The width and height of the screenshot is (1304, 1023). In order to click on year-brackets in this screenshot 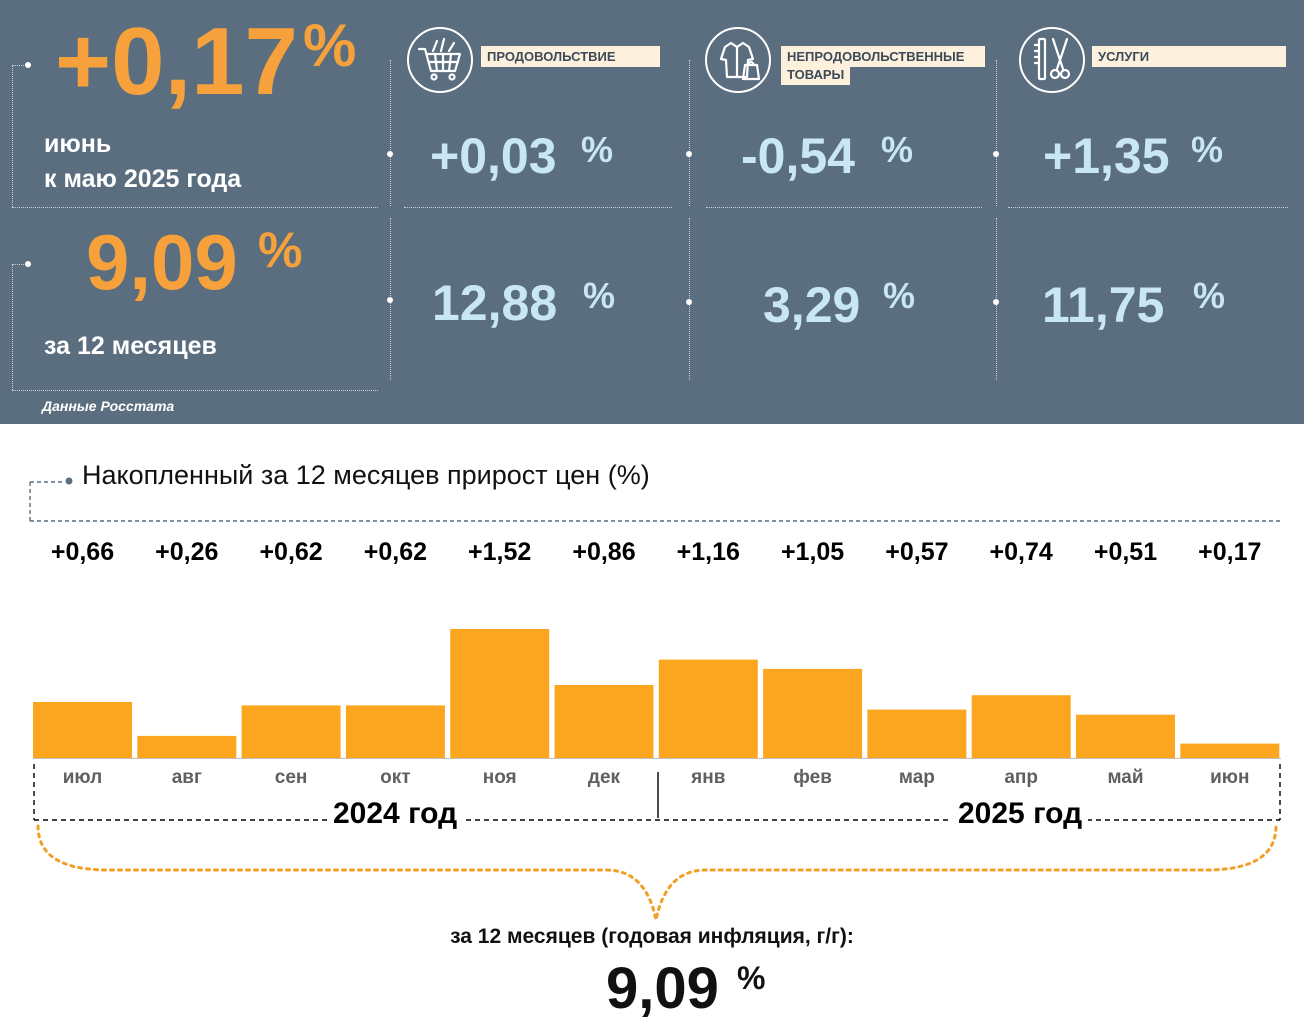, I will do `click(657, 842)`.